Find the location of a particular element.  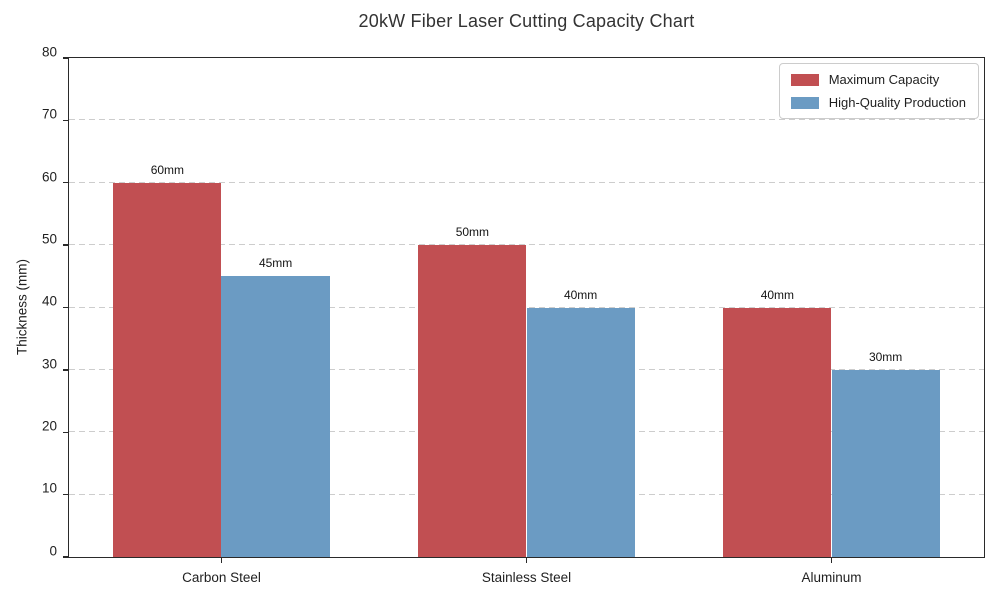

y-tick-label-40: 40 is located at coordinates (49, 301).